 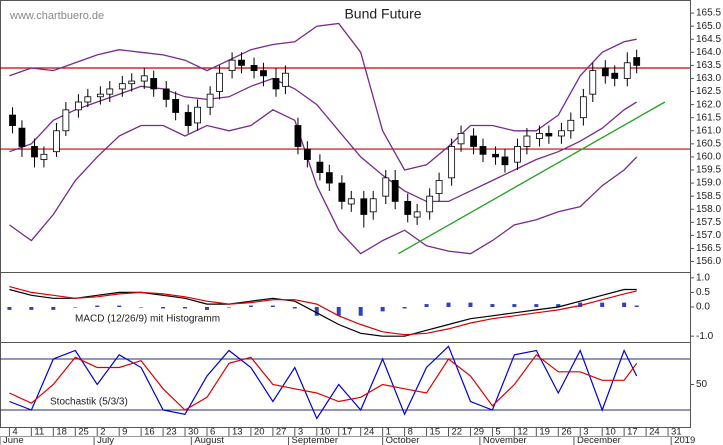 I want to click on x-tick-label: 23, so click(x=171, y=432).